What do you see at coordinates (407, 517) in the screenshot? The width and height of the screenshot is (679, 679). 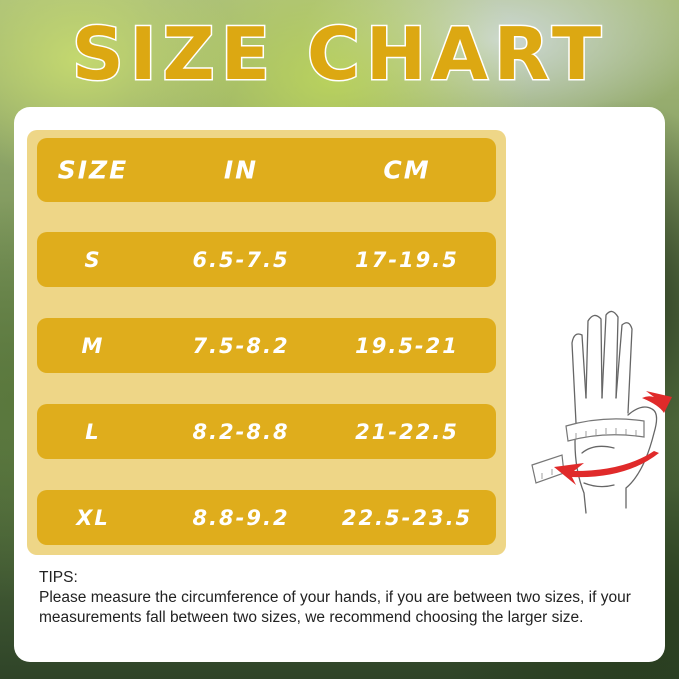 I see `cell-cm: 22.5-23.5` at bounding box center [407, 517].